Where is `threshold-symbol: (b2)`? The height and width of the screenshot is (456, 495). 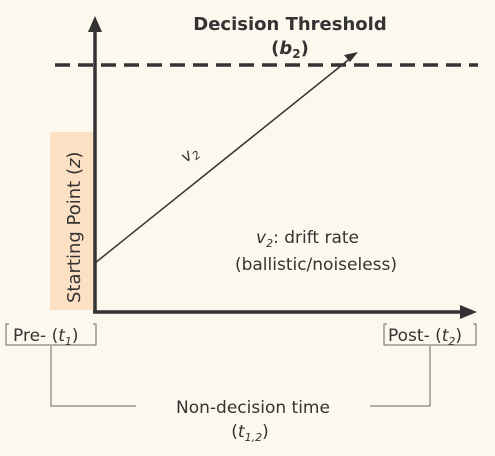
threshold-symbol: (b2) is located at coordinates (290, 49).